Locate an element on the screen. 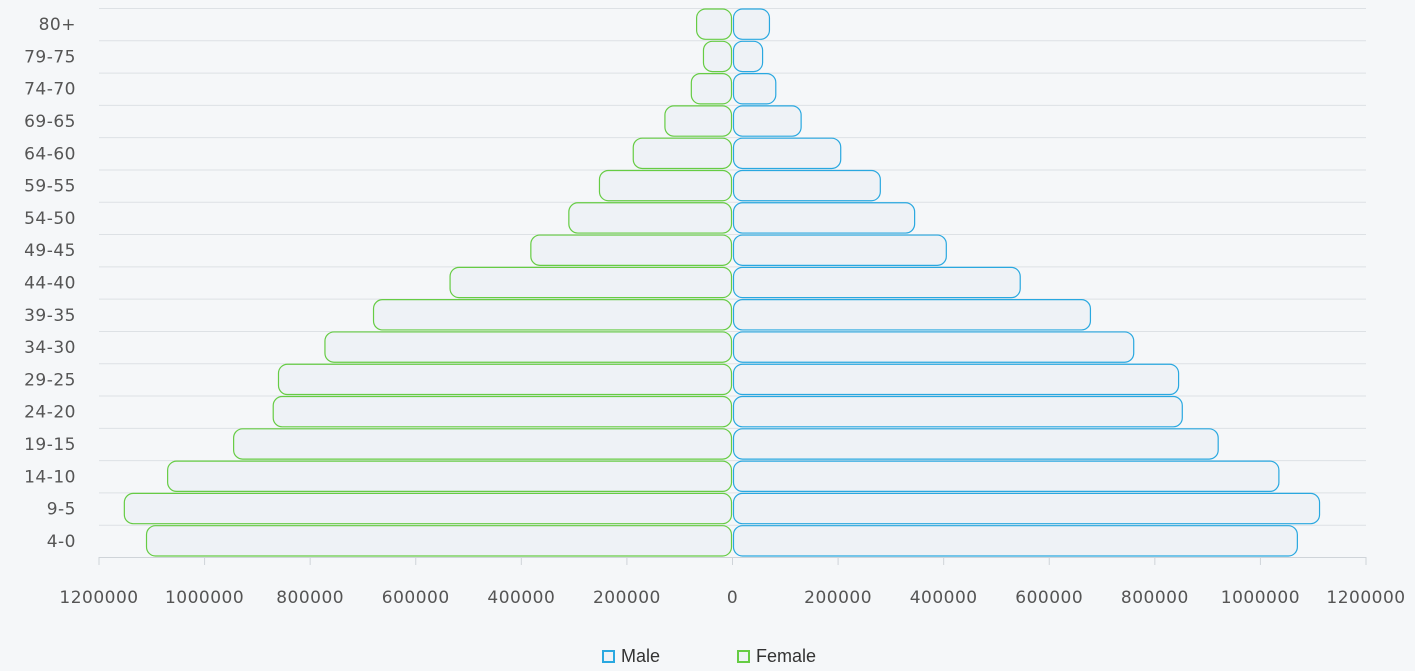 The image size is (1415, 671). y-tick-label: 49-45 is located at coordinates (50, 251).